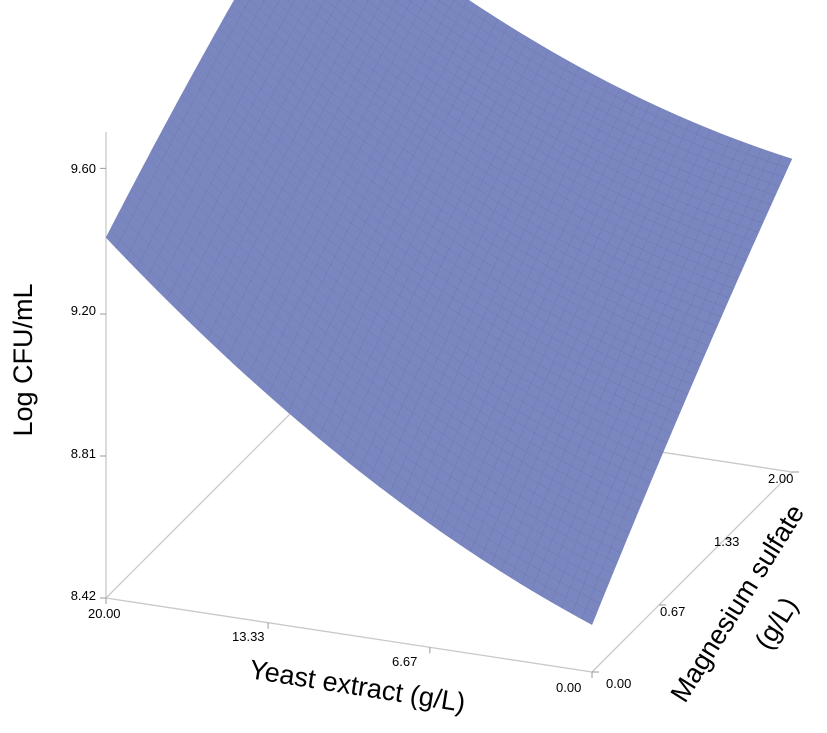  I want to click on floor-back-edge, so click(206, 498).